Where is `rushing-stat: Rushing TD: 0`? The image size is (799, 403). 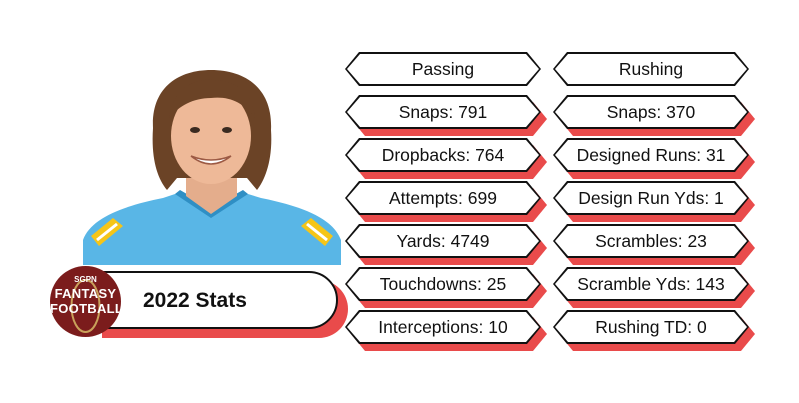 rushing-stat: Rushing TD: 0 is located at coordinates (651, 327).